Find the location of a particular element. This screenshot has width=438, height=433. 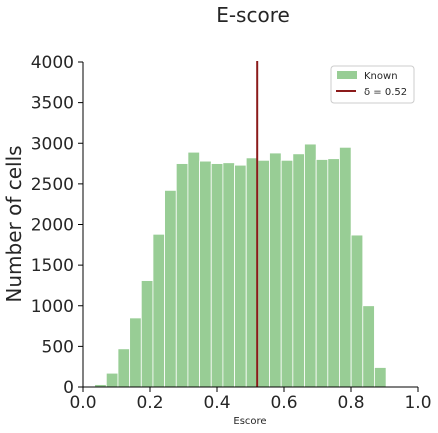

y-axis-label: Number of cells is located at coordinates (14, 223).